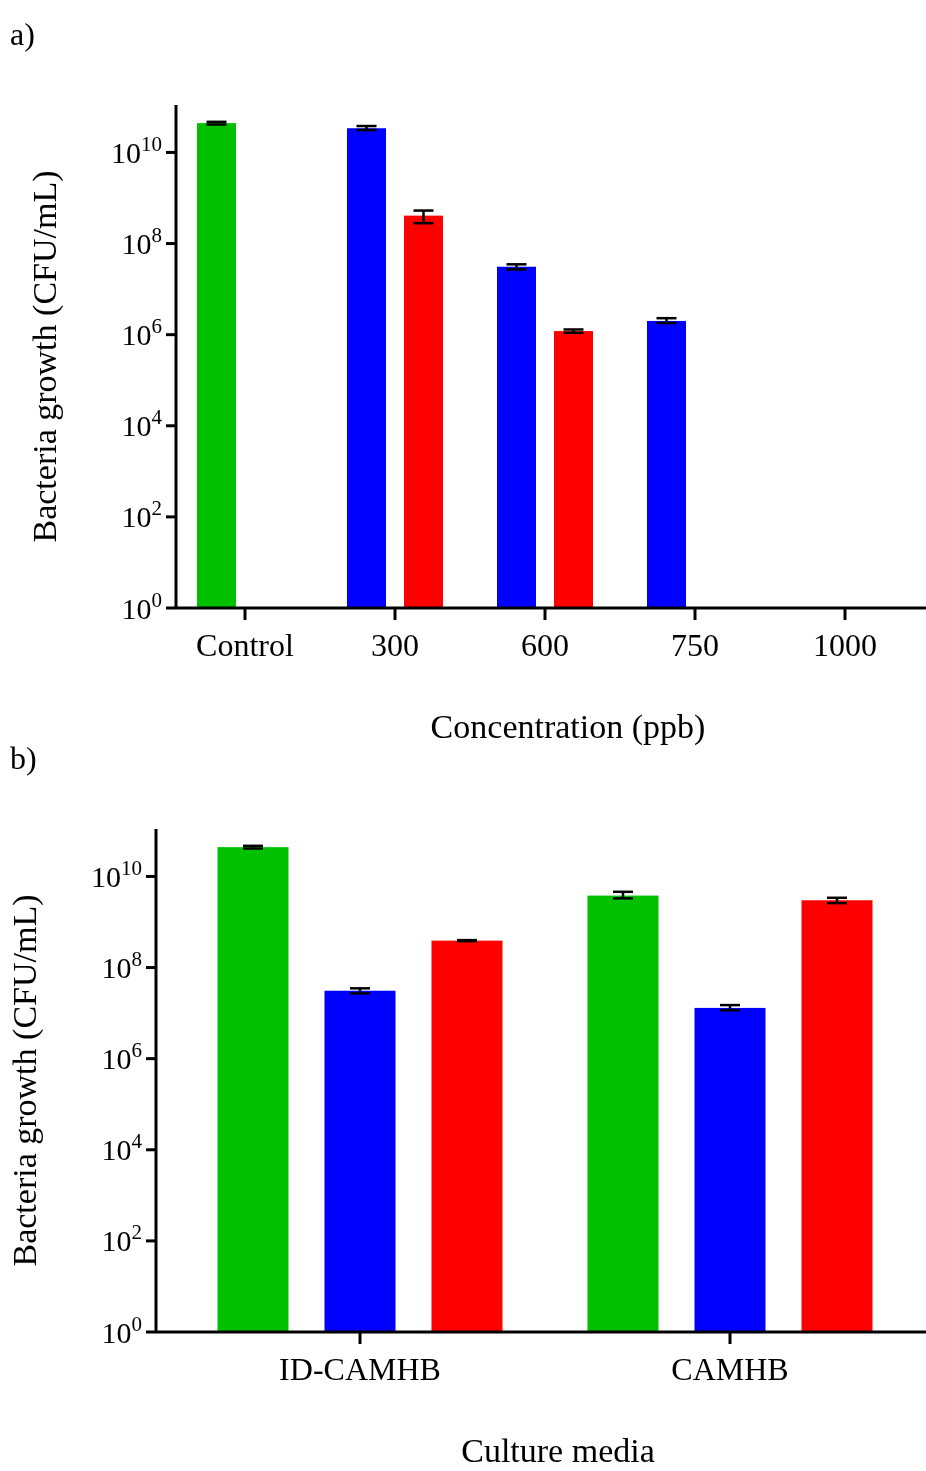 Image resolution: width=926 pixels, height=1471 pixels. Describe the element at coordinates (695, 645) in the screenshot. I see `x-tick-label: 750` at that location.